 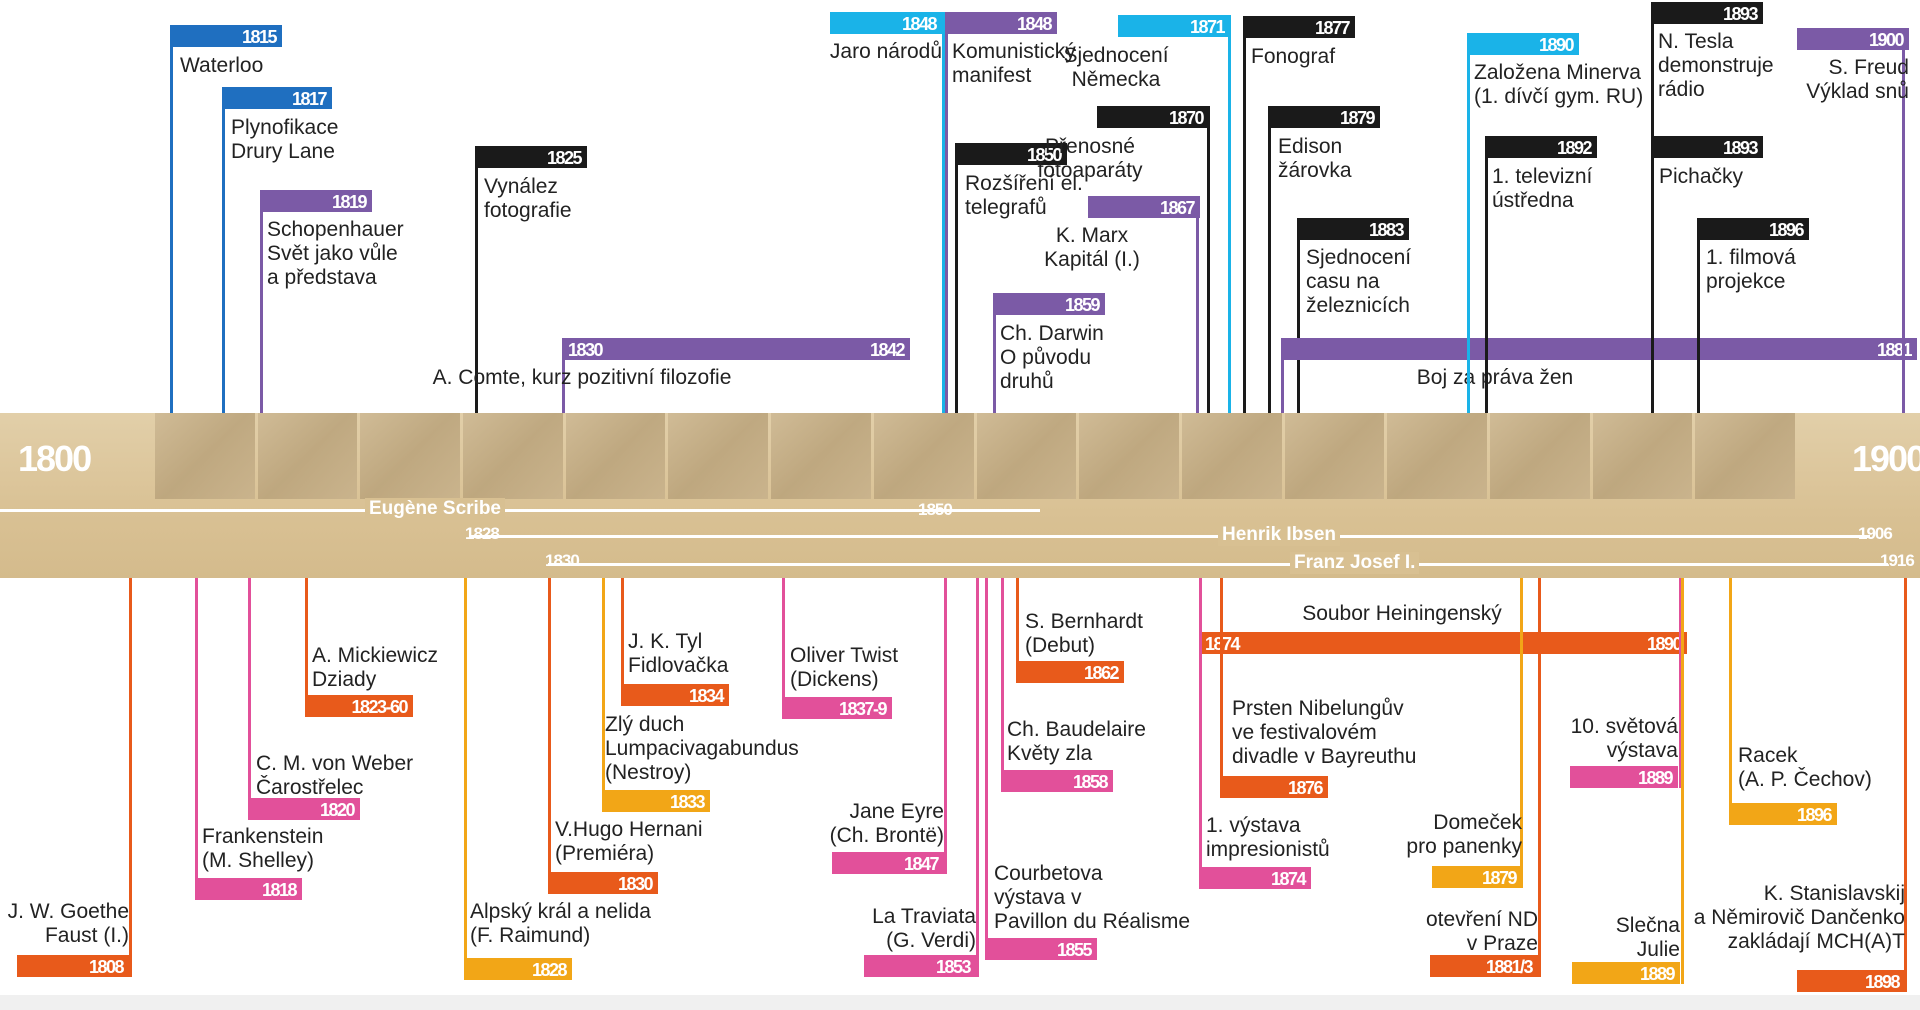 What do you see at coordinates (1353, 229) in the screenshot?
I see `top-event-year-badge: 1883` at bounding box center [1353, 229].